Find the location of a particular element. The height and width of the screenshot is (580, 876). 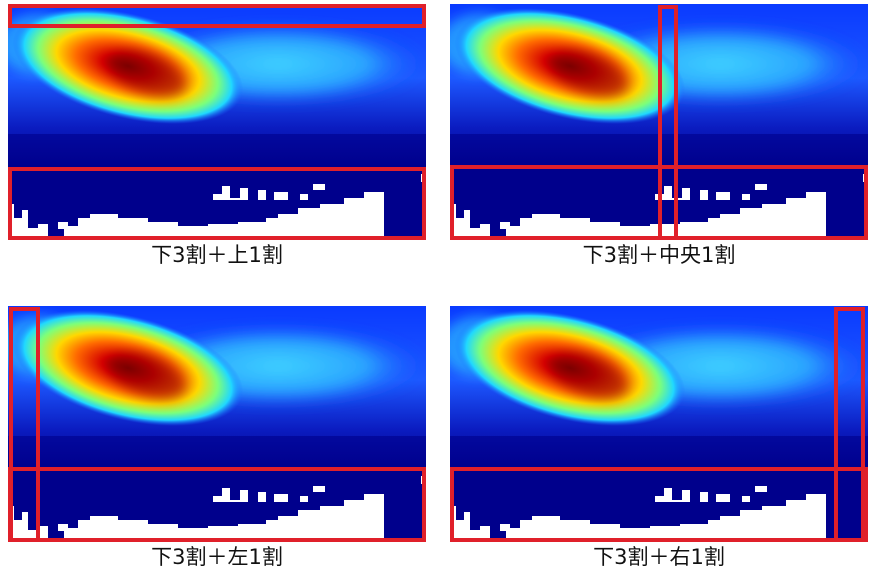

panel-caption: 下3割＋中央1割 is located at coordinates (659, 255).